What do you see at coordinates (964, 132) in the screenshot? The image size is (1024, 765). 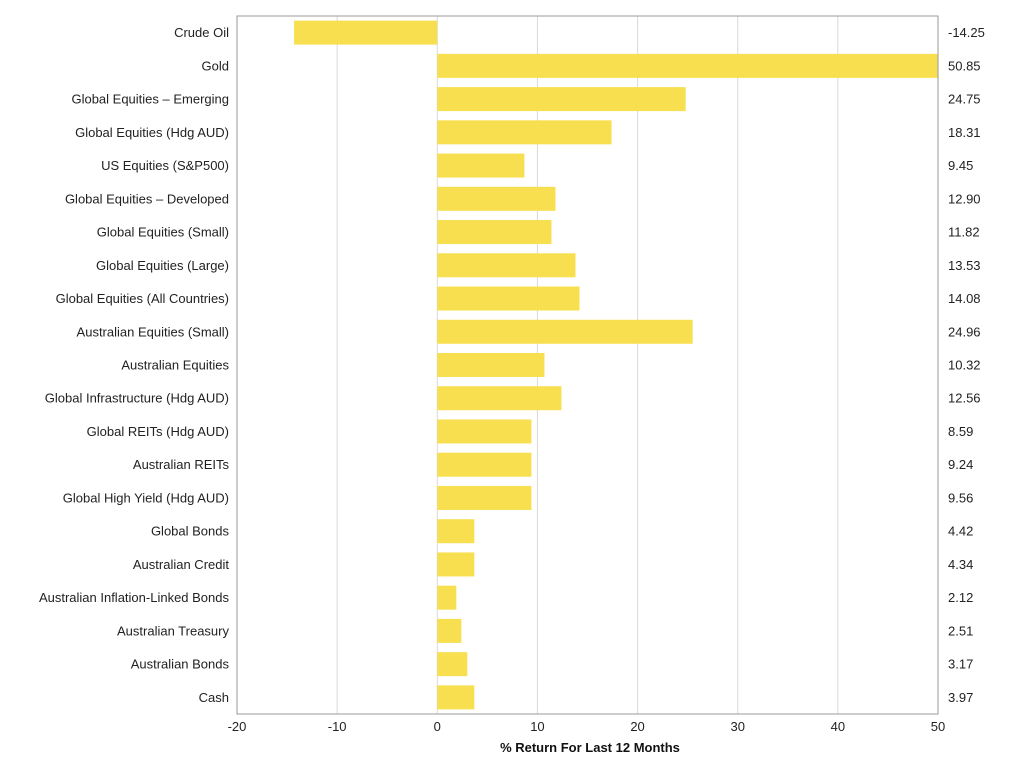 I see `value-label: 18.31` at bounding box center [964, 132].